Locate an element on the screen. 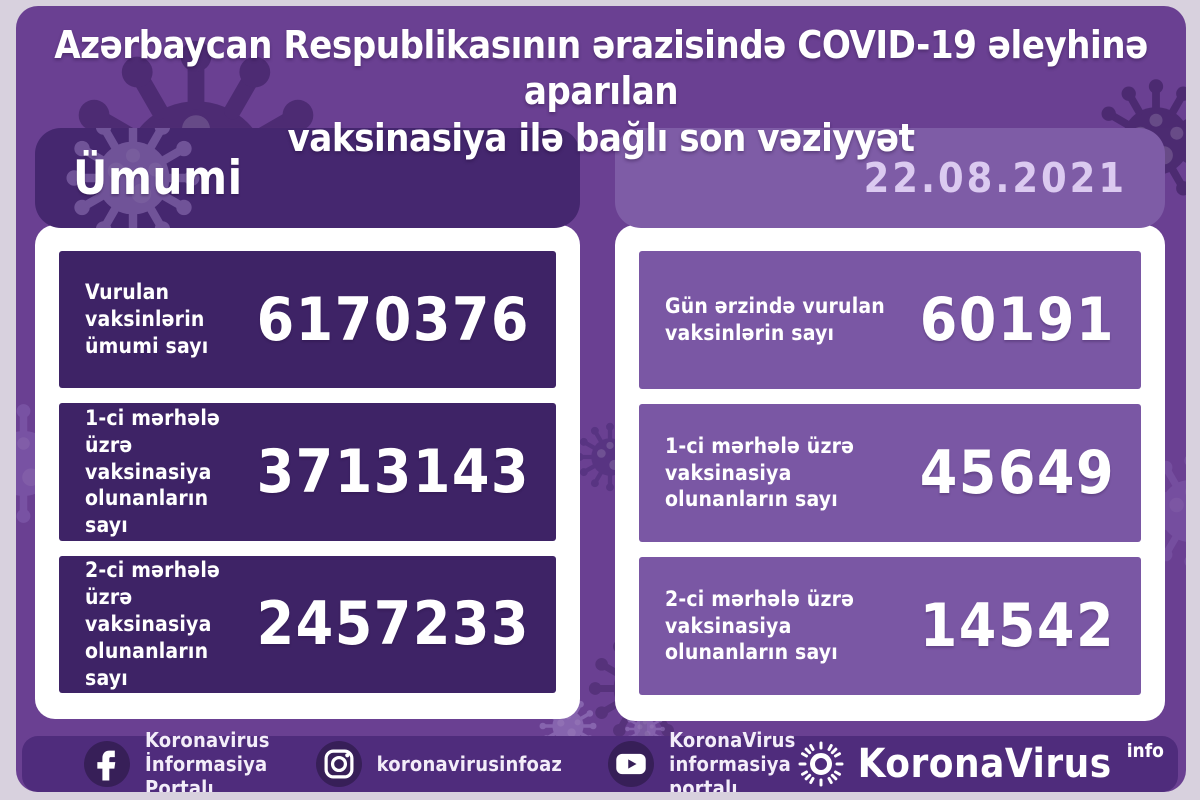 The width and height of the screenshot is (1200, 800). koronavirus-info-logo: KoronaVirus info is located at coordinates (980, 764).